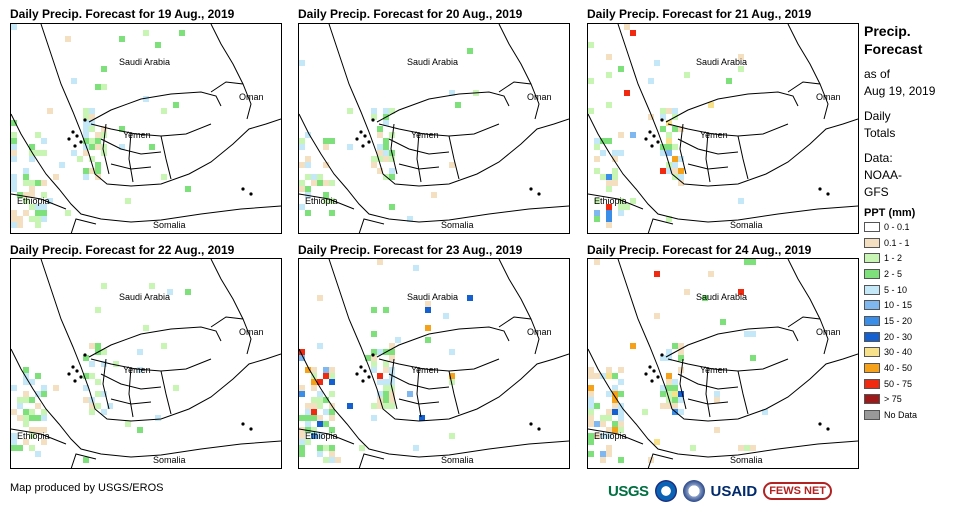 Image resolution: width=967 pixels, height=511 pixels. What do you see at coordinates (432, 62) in the screenshot?
I see `country-label-saudi: Saudi Arabia` at bounding box center [432, 62].